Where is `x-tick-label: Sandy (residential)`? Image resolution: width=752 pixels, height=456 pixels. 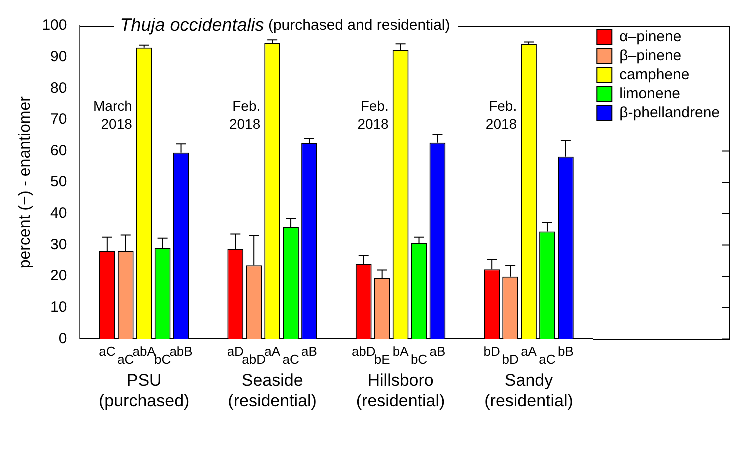
x-tick-label: Sandy (residential) is located at coordinates (529, 390).